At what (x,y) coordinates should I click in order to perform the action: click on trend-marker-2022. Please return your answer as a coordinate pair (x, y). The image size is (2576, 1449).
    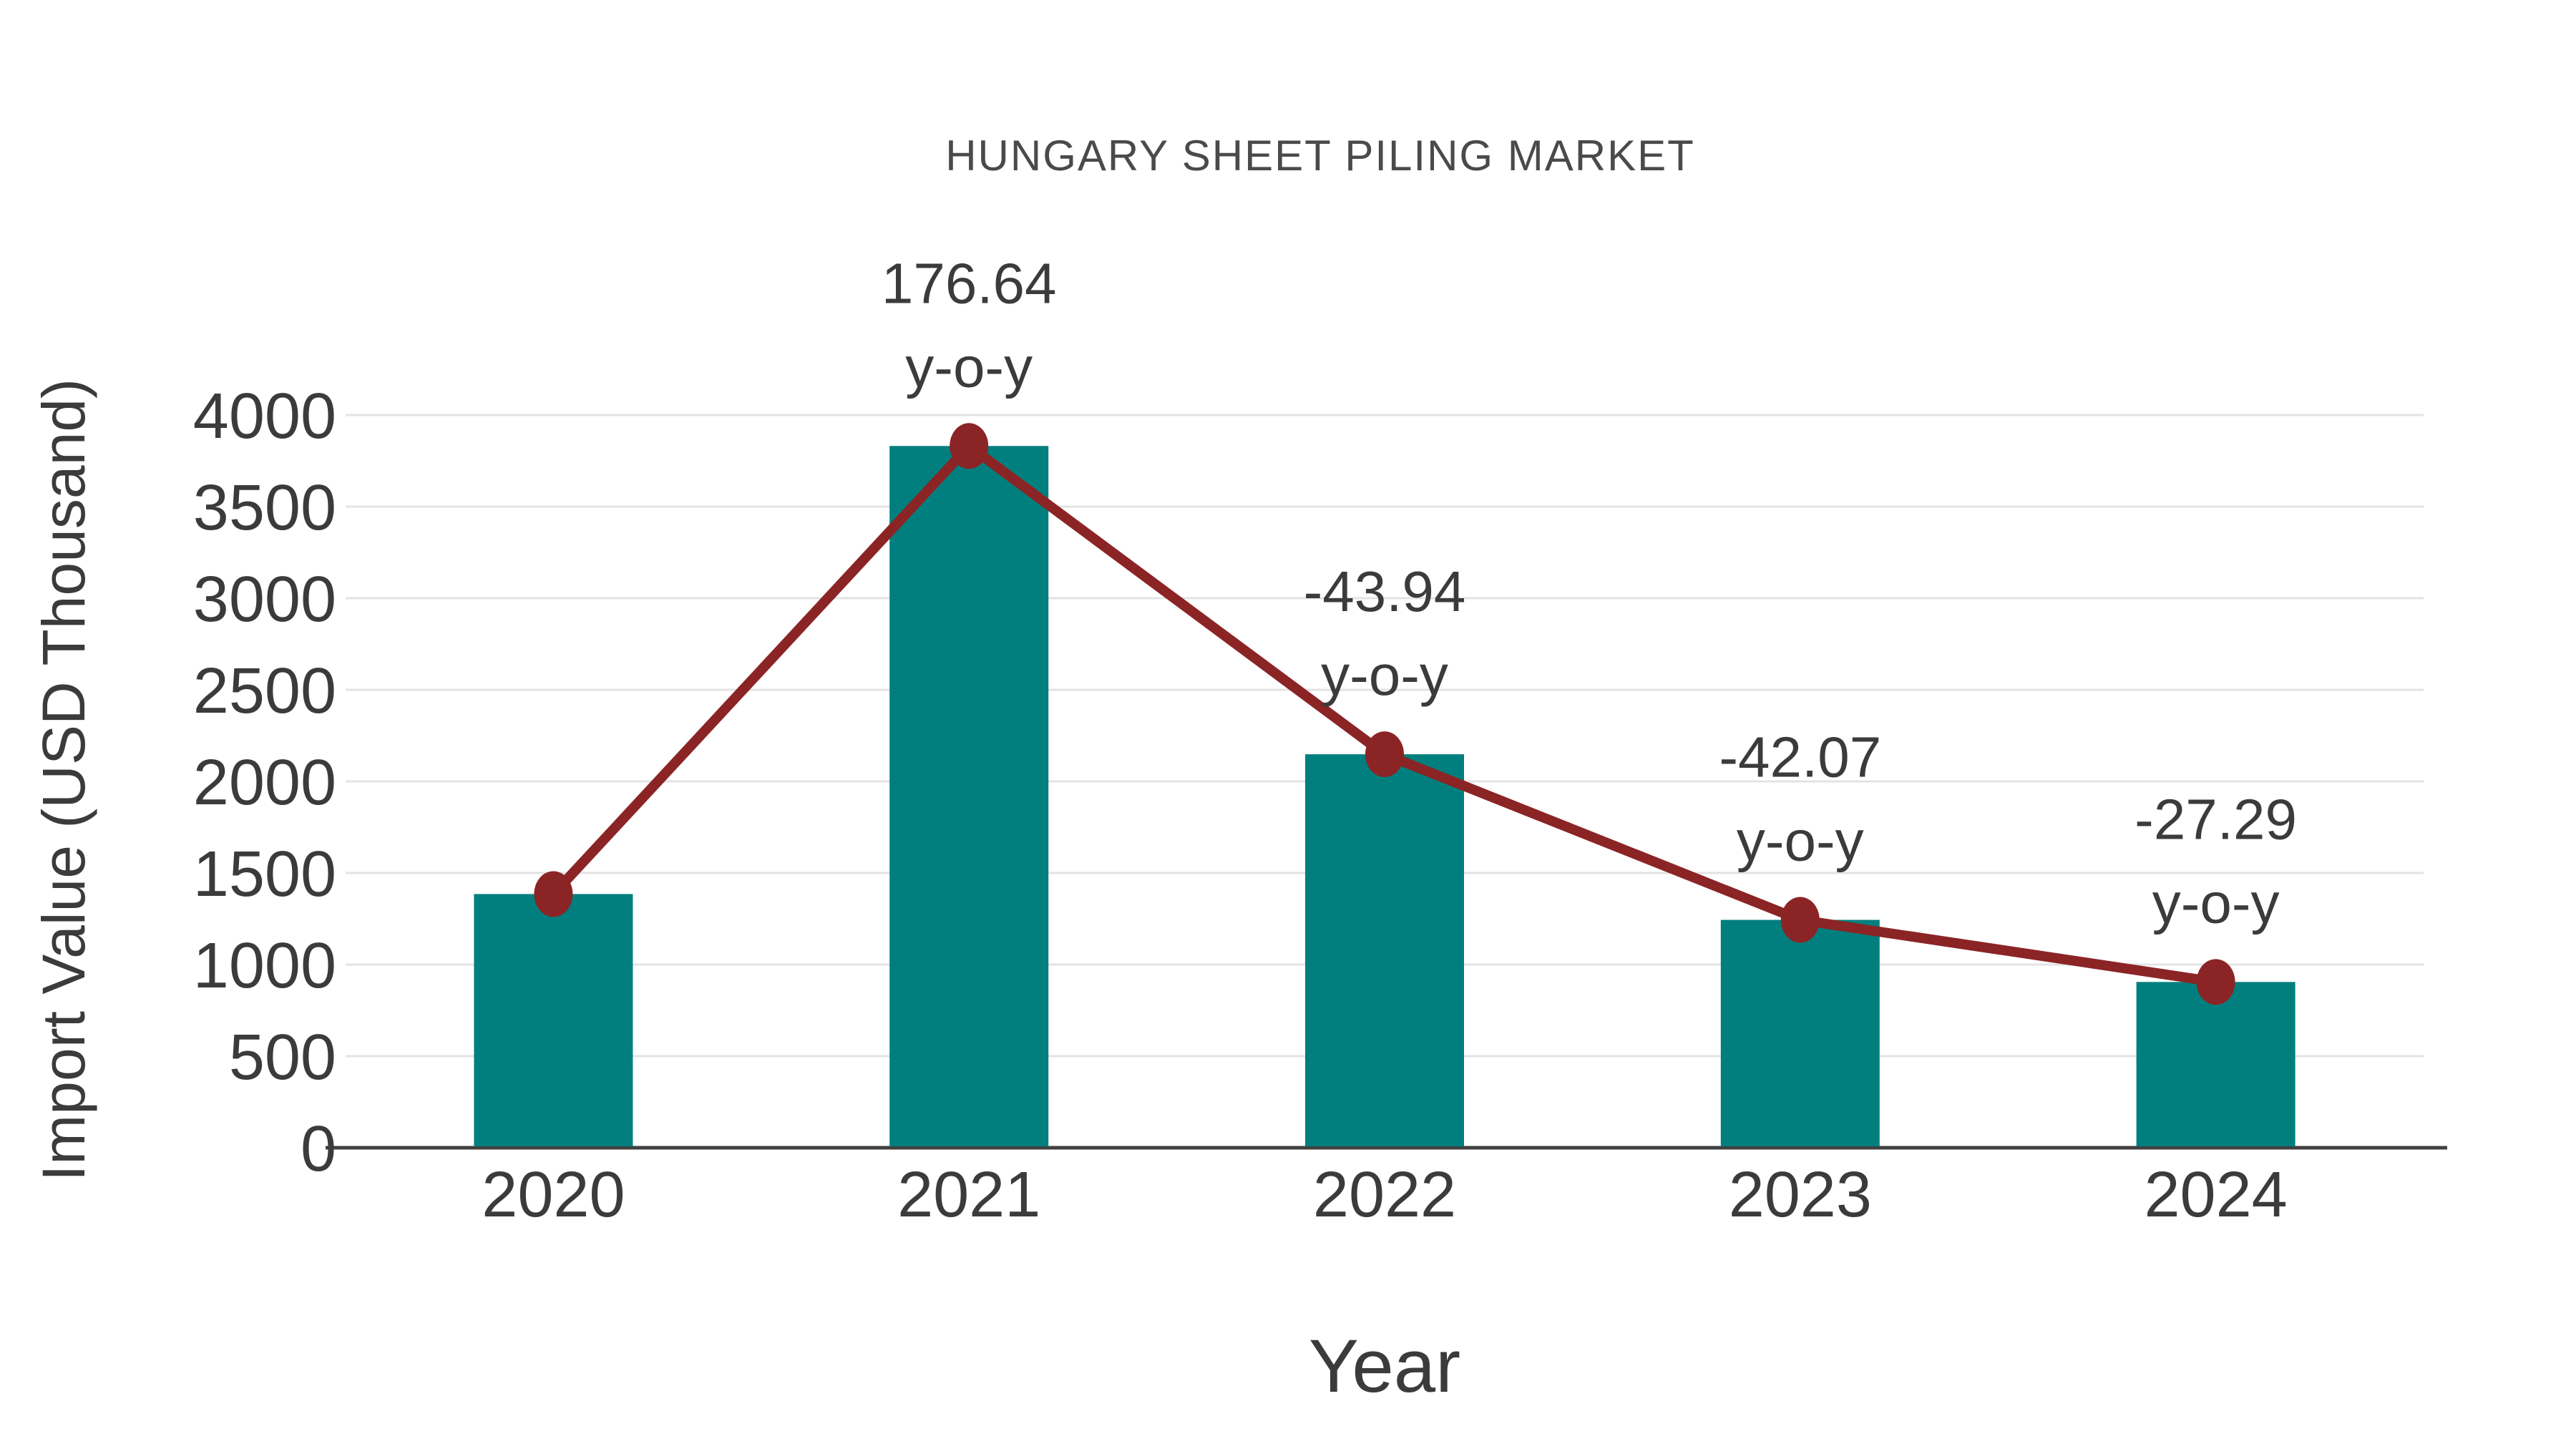
    Looking at the image, I should click on (1384, 754).